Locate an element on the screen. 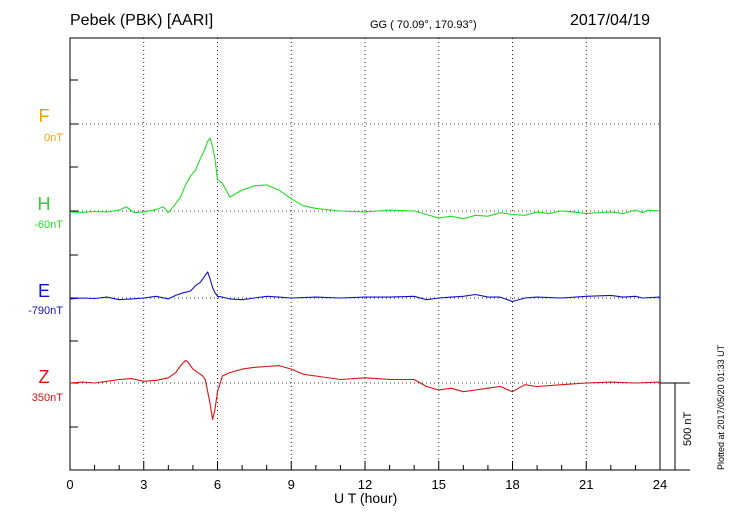 The image size is (730, 520). channel-f-label: F is located at coordinates (44, 116).